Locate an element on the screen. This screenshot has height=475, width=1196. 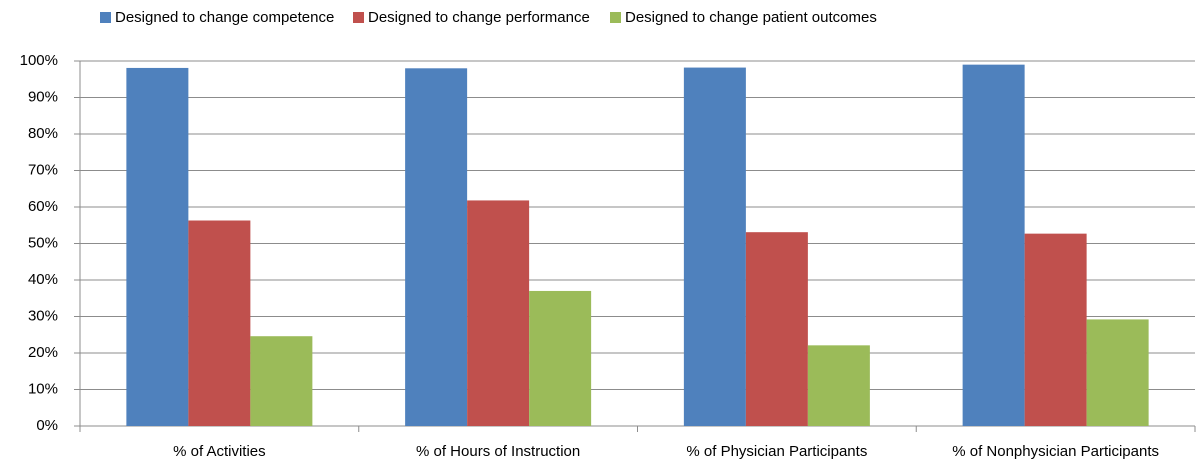
y-tick-label: 20% is located at coordinates (43, 352).